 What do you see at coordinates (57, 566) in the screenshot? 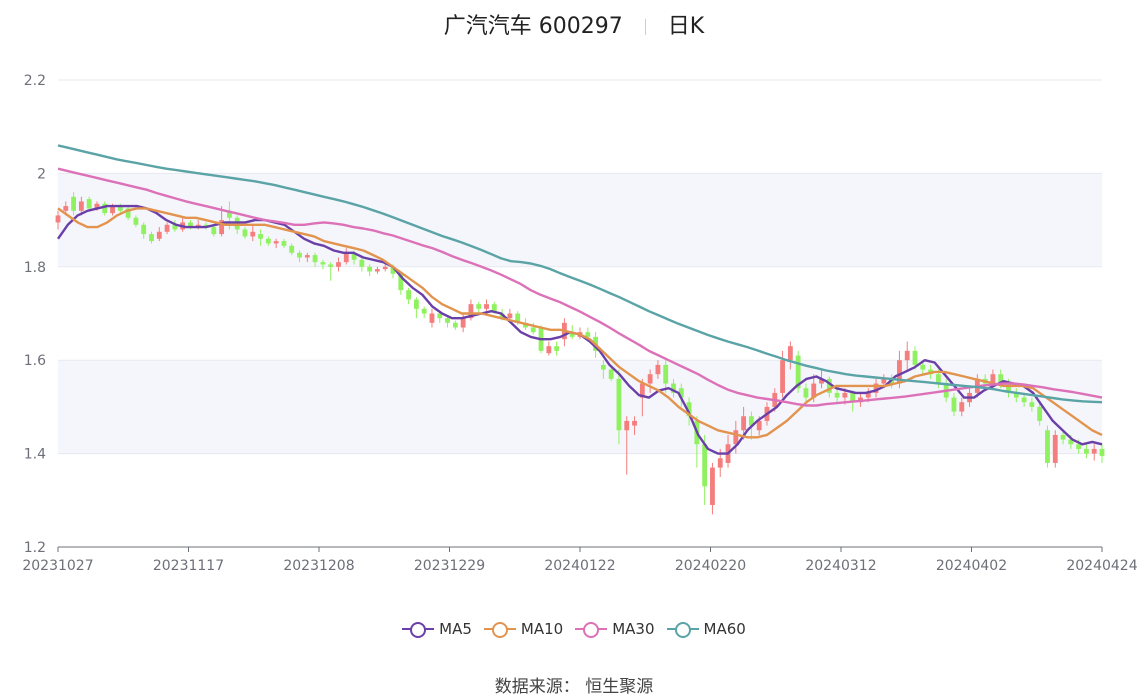
I see `x-tick-label: 20231027` at bounding box center [57, 566].